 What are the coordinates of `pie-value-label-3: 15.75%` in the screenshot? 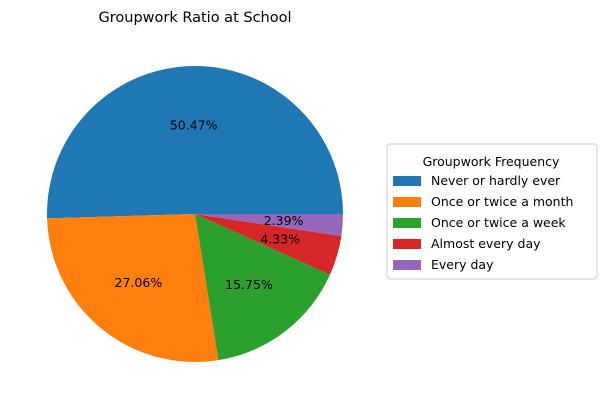 It's located at (249, 284).